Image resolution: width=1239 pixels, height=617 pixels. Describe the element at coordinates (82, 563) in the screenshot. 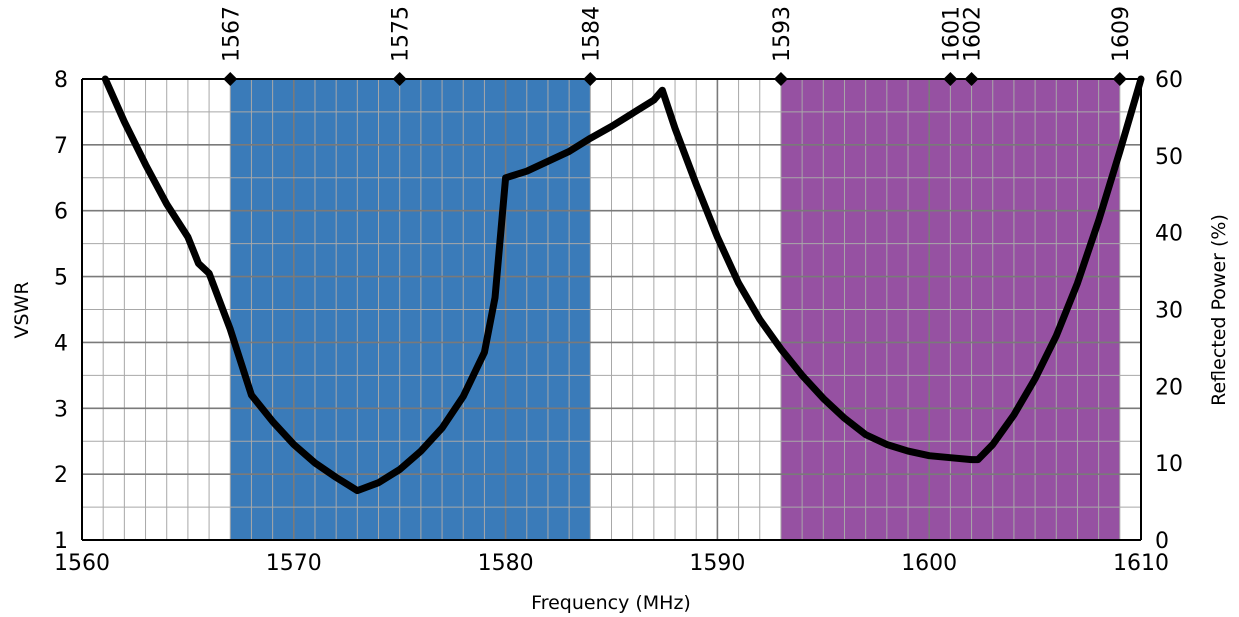

I see `x-tick-label: 1560` at that location.